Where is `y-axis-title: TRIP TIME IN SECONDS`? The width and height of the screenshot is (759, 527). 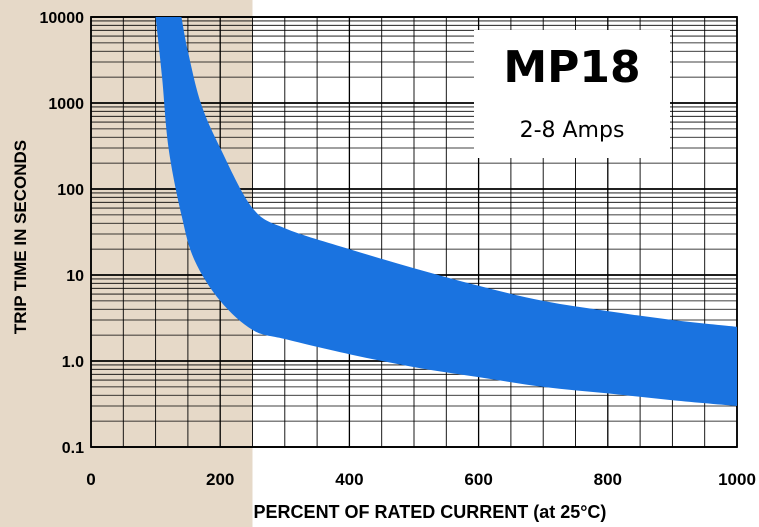 y-axis-title: TRIP TIME IN SECONDS is located at coordinates (20, 237).